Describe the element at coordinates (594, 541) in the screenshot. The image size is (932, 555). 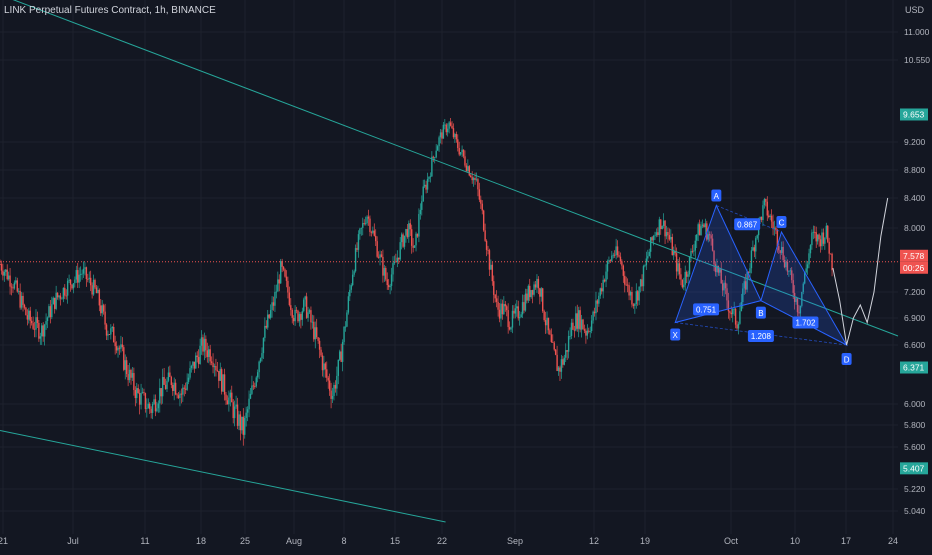
I see `x-tick-label: 12` at that location.